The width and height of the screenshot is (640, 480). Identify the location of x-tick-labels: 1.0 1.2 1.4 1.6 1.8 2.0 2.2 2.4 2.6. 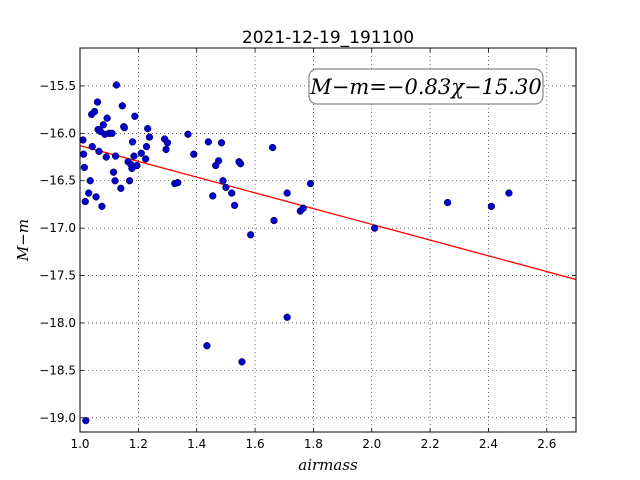
(313, 444).